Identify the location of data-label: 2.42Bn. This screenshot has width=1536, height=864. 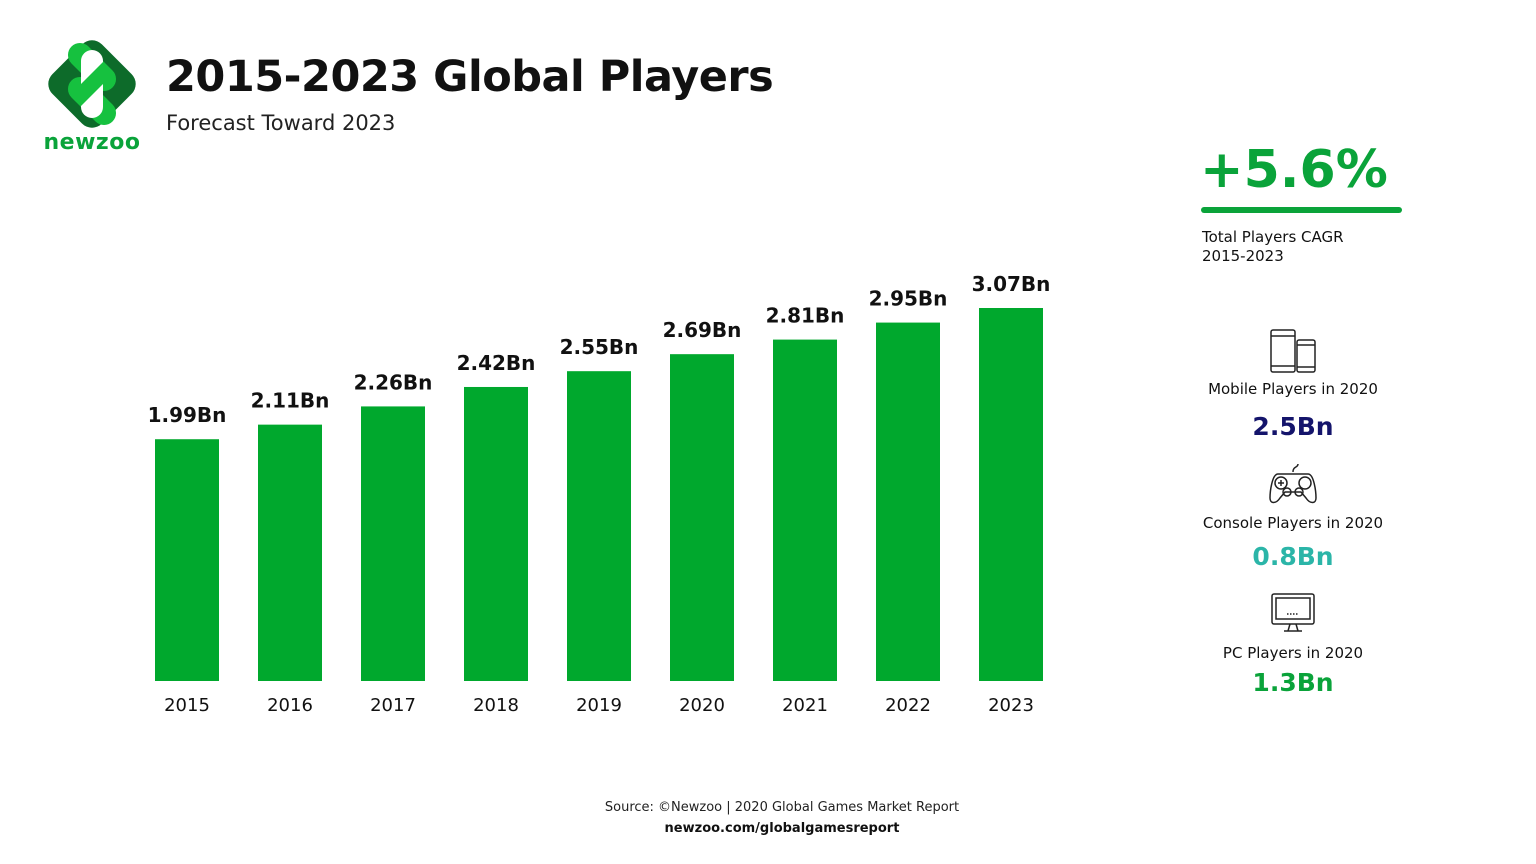
(496, 363).